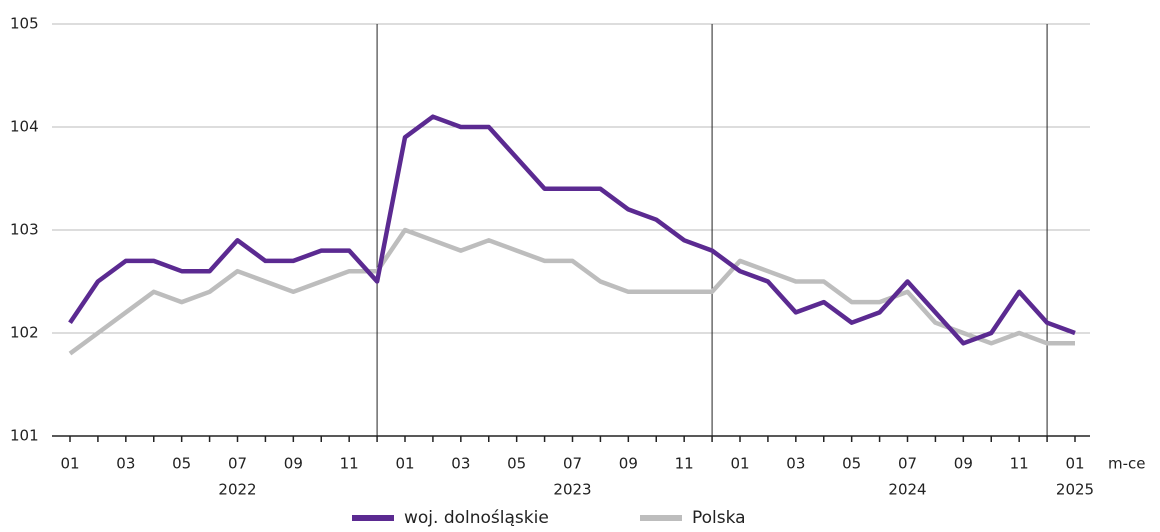 The height and width of the screenshot is (532, 1160). What do you see at coordinates (24, 333) in the screenshot?
I see `y-tick-label: 102` at bounding box center [24, 333].